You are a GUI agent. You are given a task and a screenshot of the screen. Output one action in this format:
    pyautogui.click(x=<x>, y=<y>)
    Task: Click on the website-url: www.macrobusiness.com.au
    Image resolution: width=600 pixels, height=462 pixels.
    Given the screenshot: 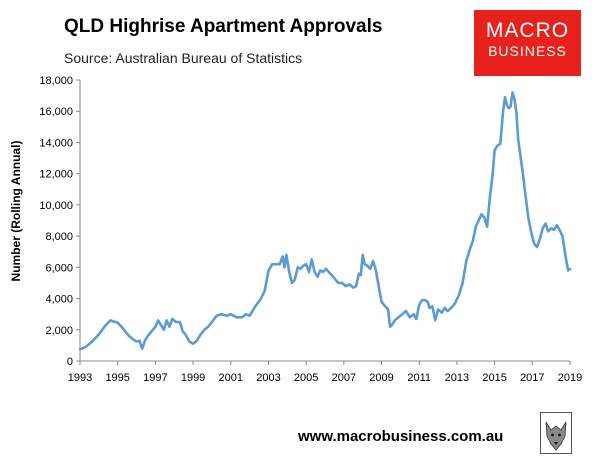 What is the action you would take?
    pyautogui.click(x=401, y=436)
    